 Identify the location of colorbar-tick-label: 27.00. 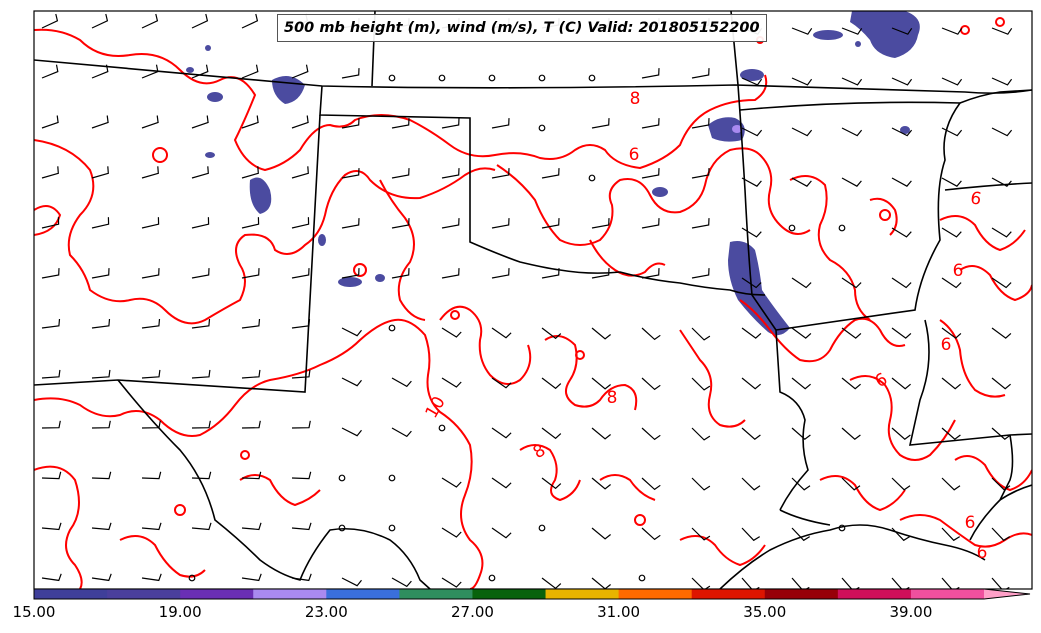
(472, 612).